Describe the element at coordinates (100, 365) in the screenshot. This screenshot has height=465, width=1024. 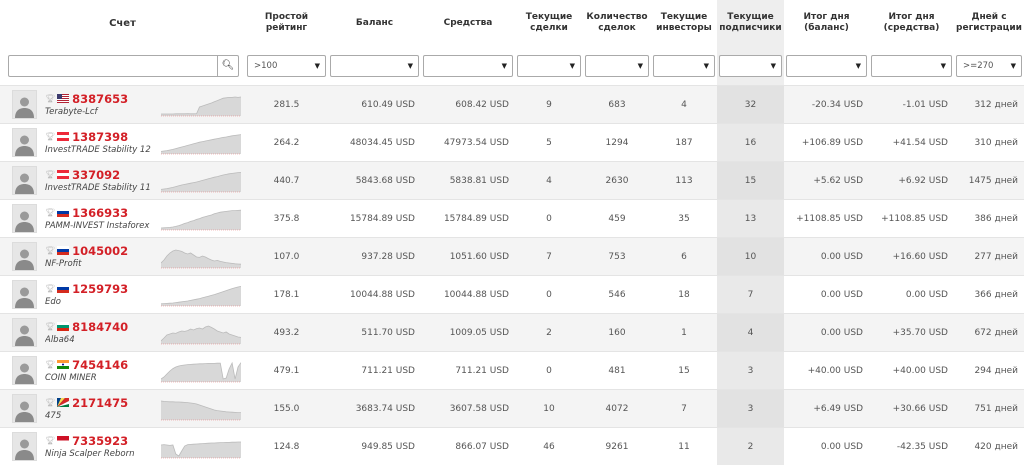
I see `account-id-link: 7454146` at that location.